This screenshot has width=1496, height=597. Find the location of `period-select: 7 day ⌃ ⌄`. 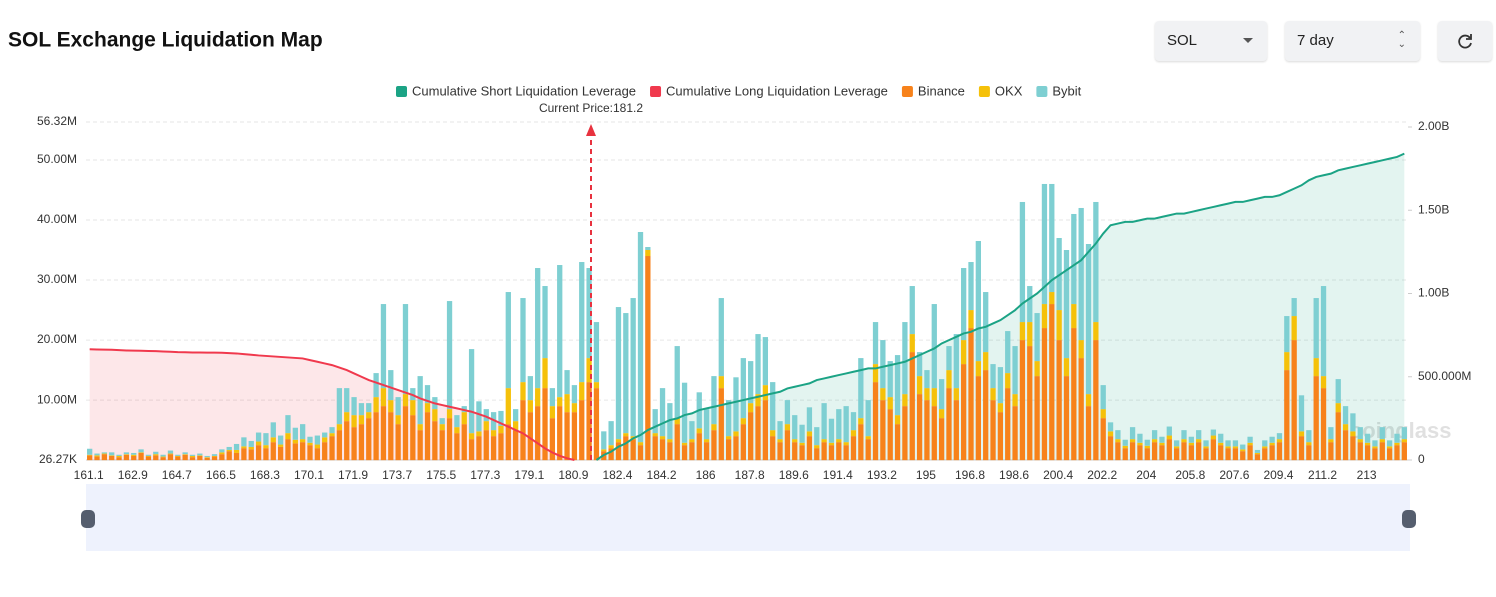

period-select: 7 day ⌃ ⌄ is located at coordinates (1352, 41).